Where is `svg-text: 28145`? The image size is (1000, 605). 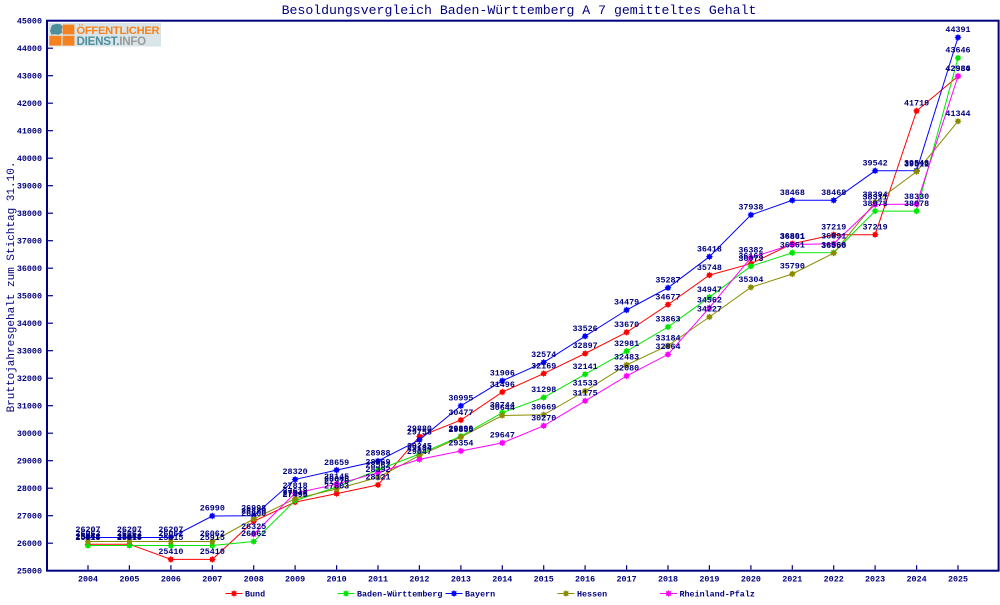 svg-text: 28145 is located at coordinates (336, 477).